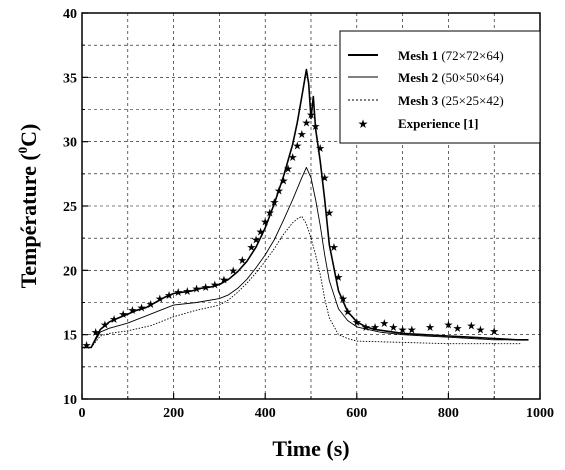  What do you see at coordinates (438, 123) in the screenshot?
I see `legend-name-experience: Experience [1]` at bounding box center [438, 123].